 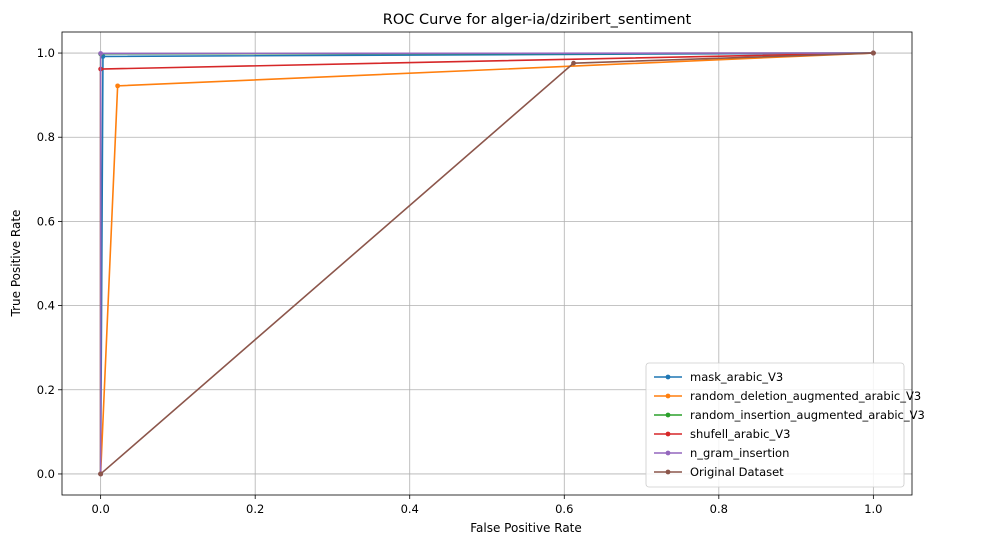 I want to click on legend-item: n_gram_insertion, so click(x=721, y=453).